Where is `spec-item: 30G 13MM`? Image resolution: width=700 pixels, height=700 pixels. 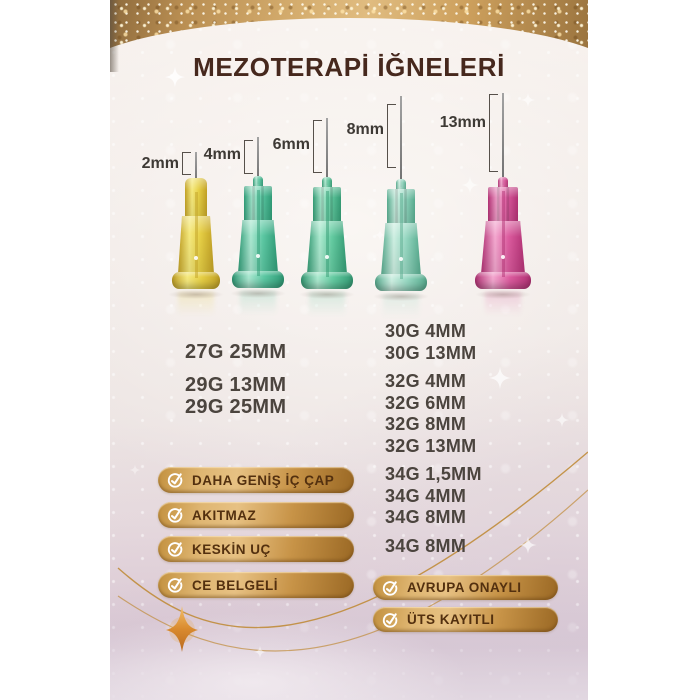 spec-item: 30G 13MM is located at coordinates (431, 352).